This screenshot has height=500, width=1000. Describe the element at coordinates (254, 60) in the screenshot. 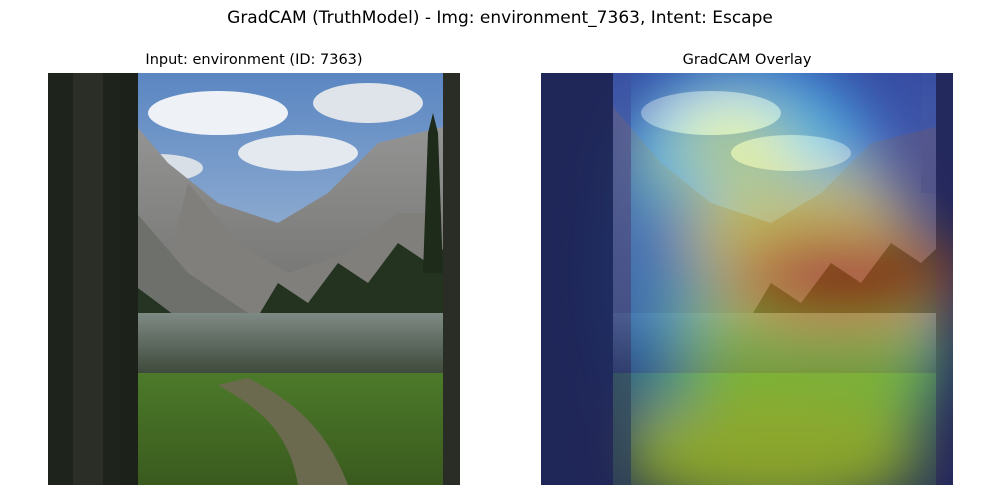

I see `input-panel-title: Input: environment (ID: 7363)` at that location.